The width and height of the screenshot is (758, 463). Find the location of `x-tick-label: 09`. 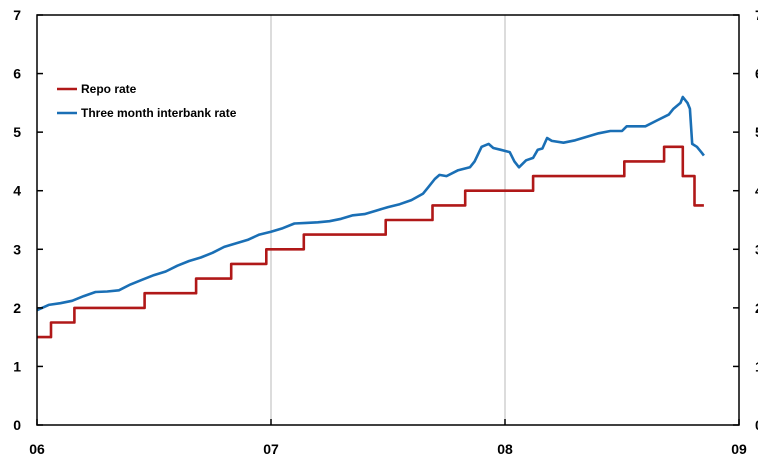

x-tick-label: 09 is located at coordinates (739, 449).